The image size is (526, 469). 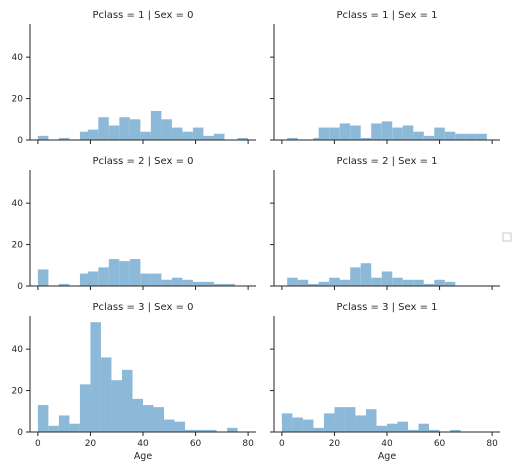 What do you see at coordinates (386, 15) in the screenshot?
I see `facet-title: Pclass = 1 | Sex = 1` at bounding box center [386, 15].